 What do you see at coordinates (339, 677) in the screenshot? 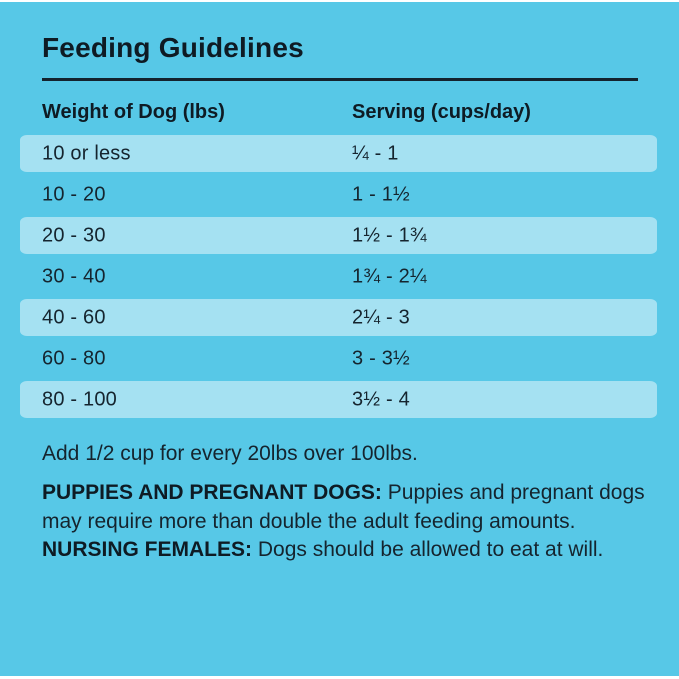
I see `bottom-edge-line` at bounding box center [339, 677].